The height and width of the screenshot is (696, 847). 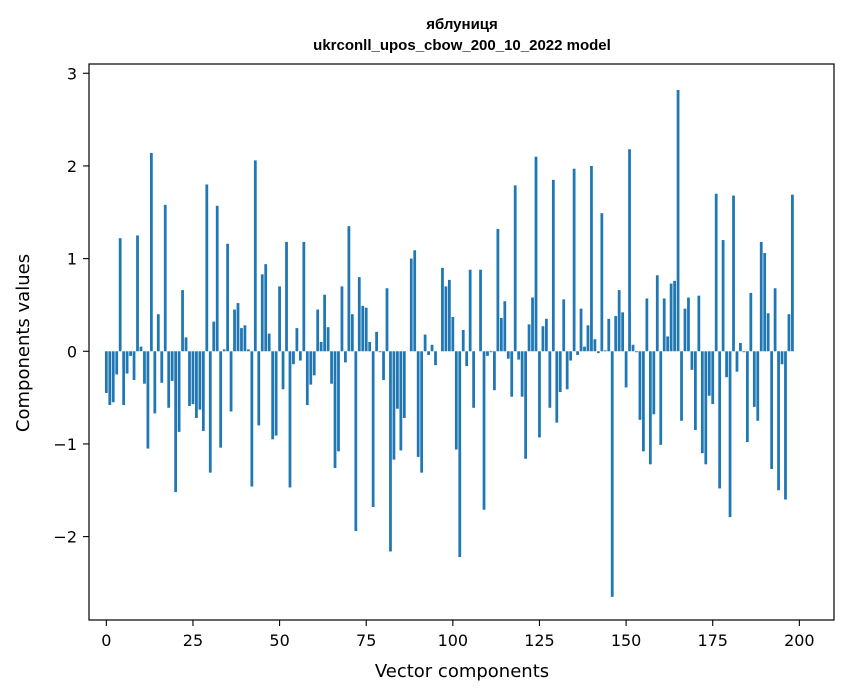 What do you see at coordinates (462, 45) in the screenshot?
I see `chart-title-line2: ukrconll_upos_cbow_200_10_2022 model` at bounding box center [462, 45].